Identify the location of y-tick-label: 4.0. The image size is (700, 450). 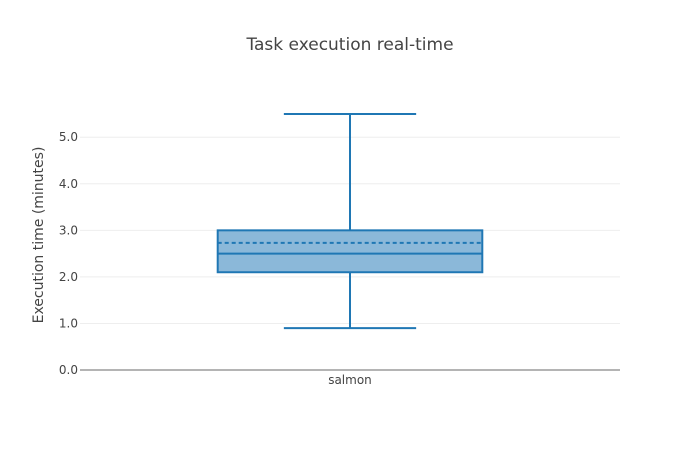
(68, 184).